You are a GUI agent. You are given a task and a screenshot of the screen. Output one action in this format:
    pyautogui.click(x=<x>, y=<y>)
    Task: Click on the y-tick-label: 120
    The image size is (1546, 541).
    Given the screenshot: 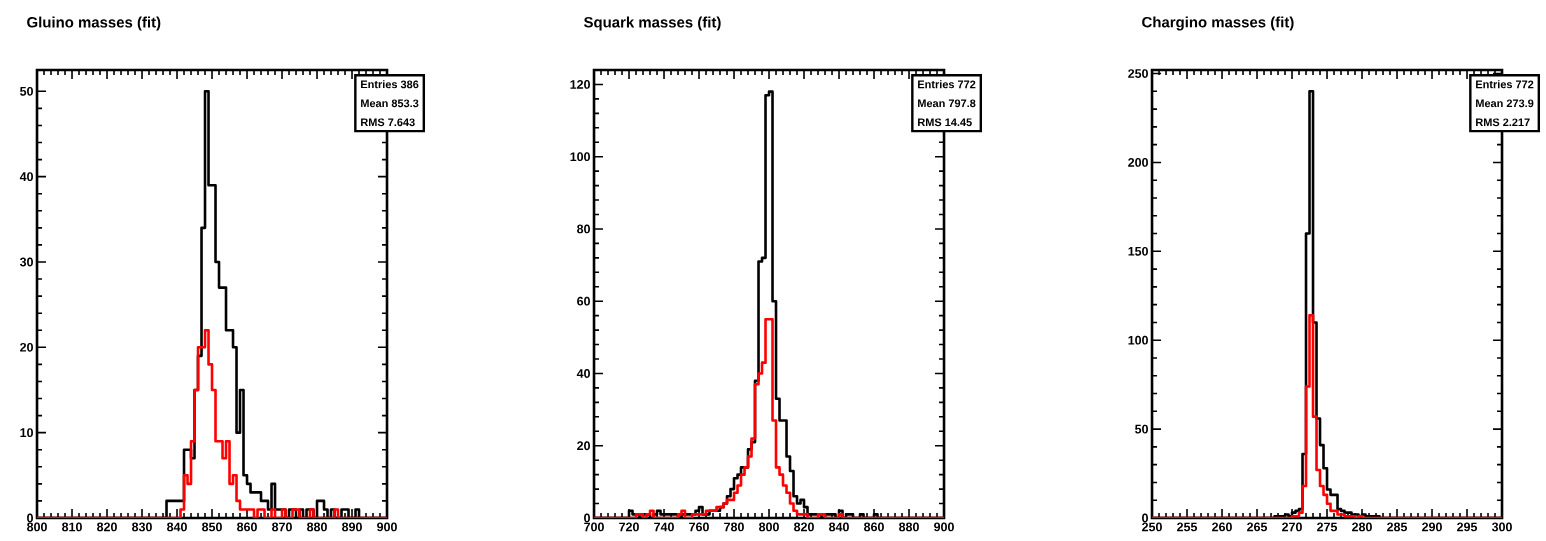 What is the action you would take?
    pyautogui.click(x=580, y=84)
    